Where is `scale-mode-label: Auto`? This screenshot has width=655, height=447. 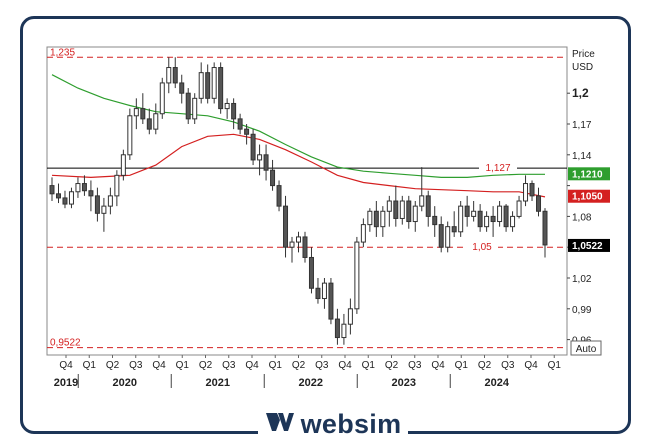 scale-mode-label: Auto is located at coordinates (586, 349).